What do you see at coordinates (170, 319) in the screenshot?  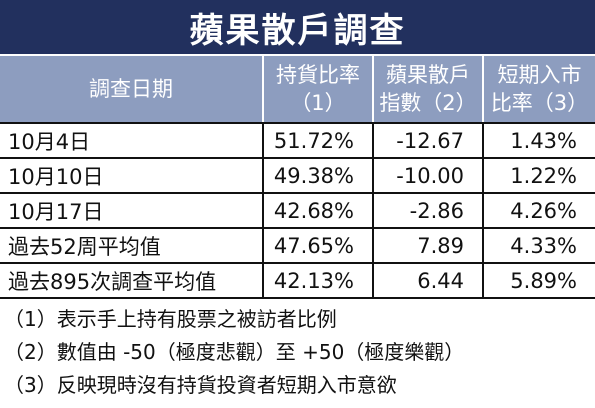 I see `footnote: （1）表示手上持有股票之被訪者比例` at bounding box center [170, 319].